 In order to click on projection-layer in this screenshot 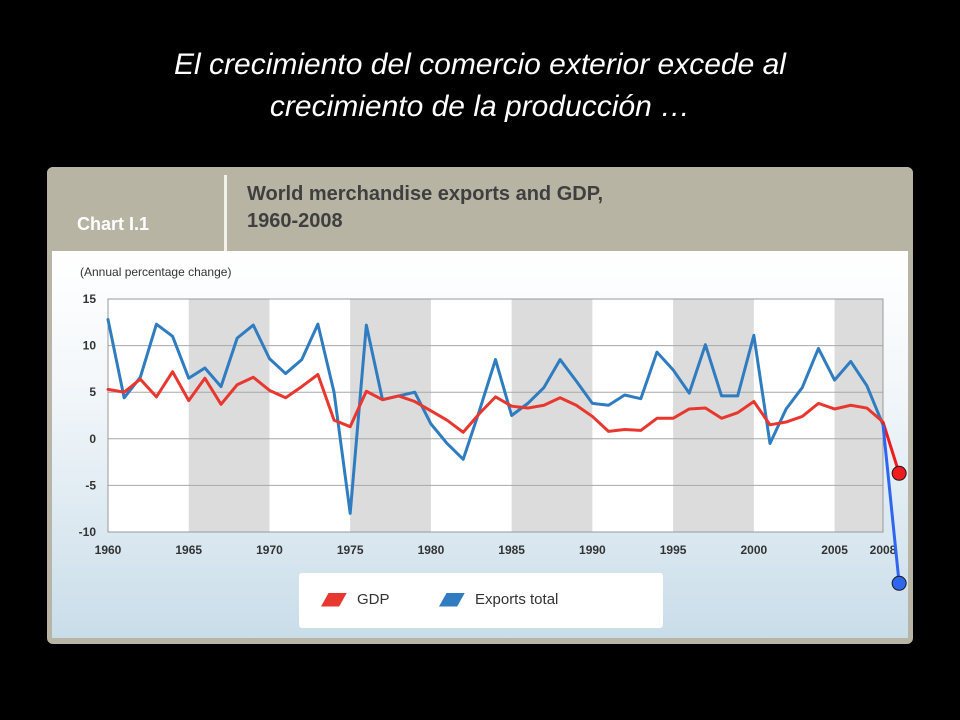, I will do `click(894, 506)`.